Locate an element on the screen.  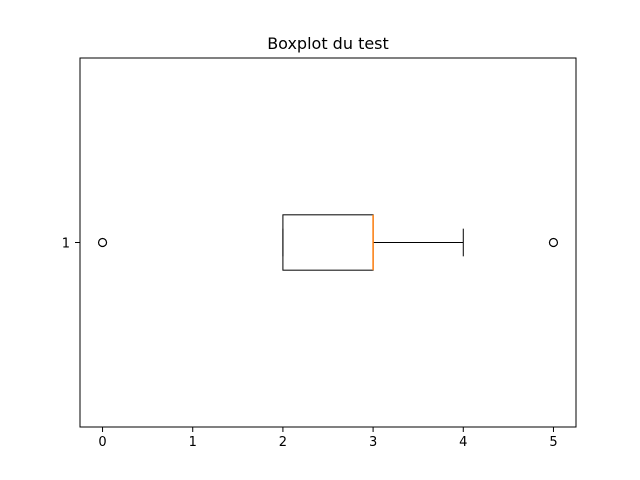
x-tick-label: 0 is located at coordinates (102, 442).